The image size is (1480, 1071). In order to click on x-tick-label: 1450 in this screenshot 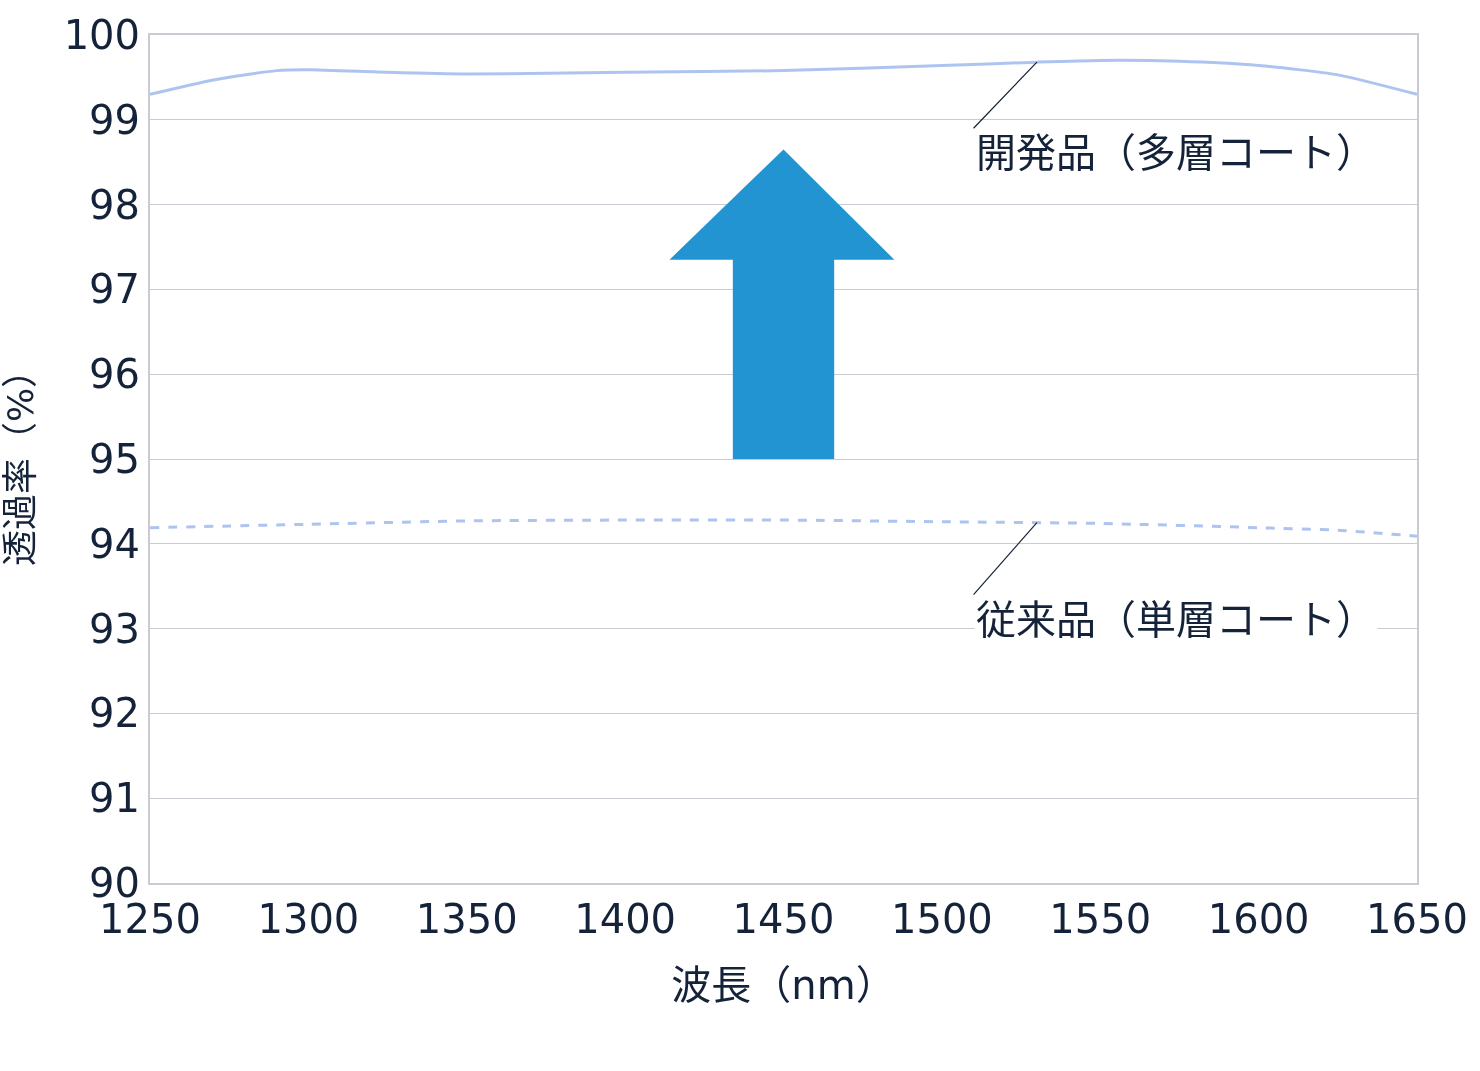, I will do `click(783, 919)`.